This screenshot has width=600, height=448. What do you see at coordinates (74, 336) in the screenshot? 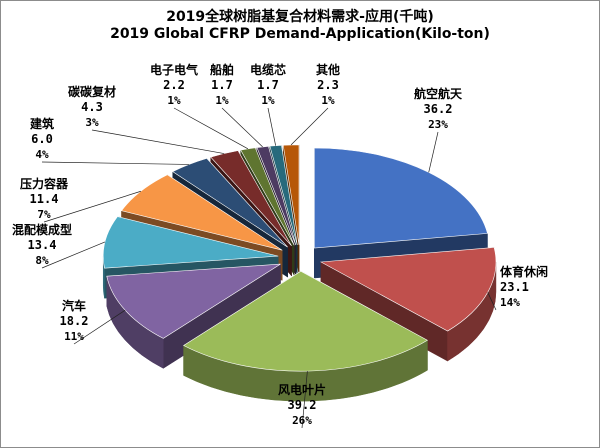
I see `slice-label-pct-3: 11%` at bounding box center [74, 336].